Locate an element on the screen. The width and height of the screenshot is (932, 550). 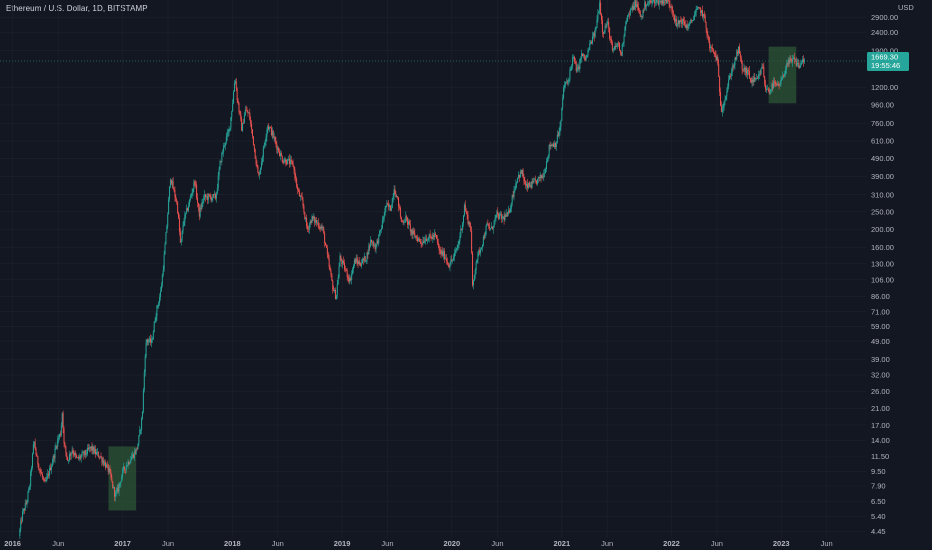
y-tick-label: 5.40 is located at coordinates (878, 516).